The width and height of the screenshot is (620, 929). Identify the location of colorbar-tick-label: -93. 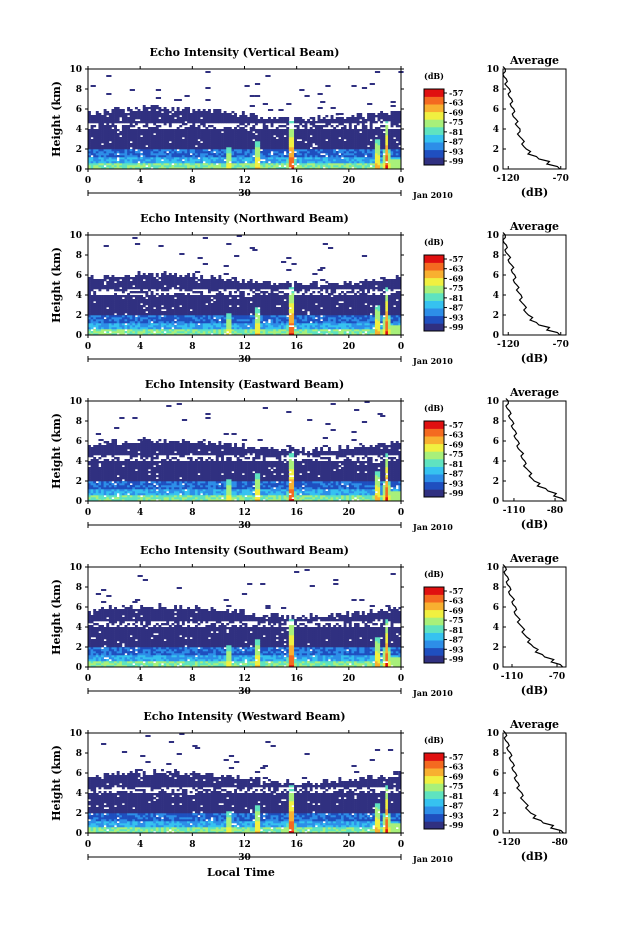
(456, 649).